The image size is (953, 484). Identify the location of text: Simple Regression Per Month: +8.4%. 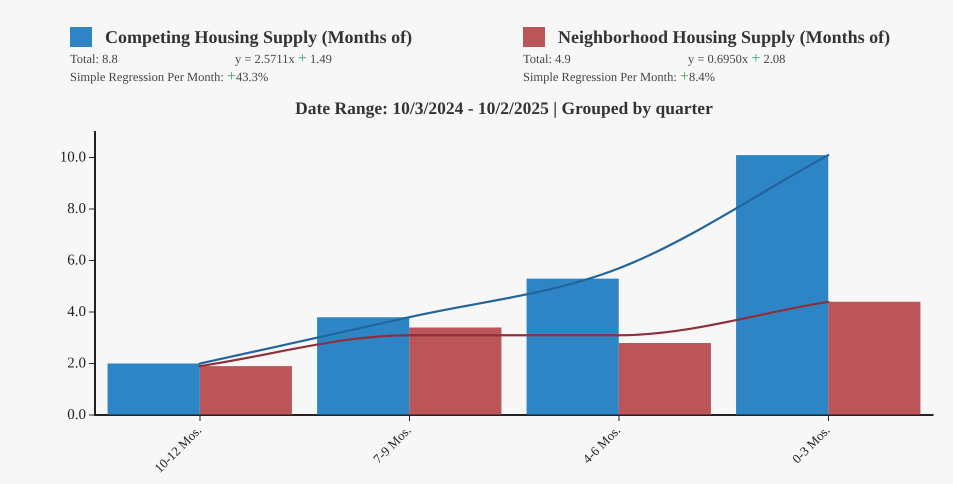
(619, 77).